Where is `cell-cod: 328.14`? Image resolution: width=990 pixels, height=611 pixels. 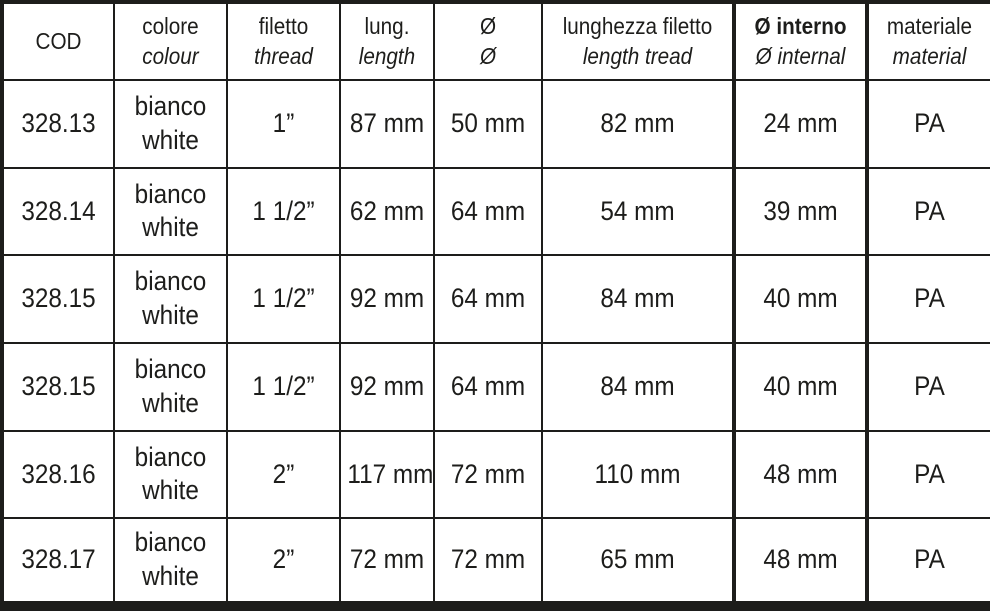 cell-cod: 328.14 is located at coordinates (58, 211).